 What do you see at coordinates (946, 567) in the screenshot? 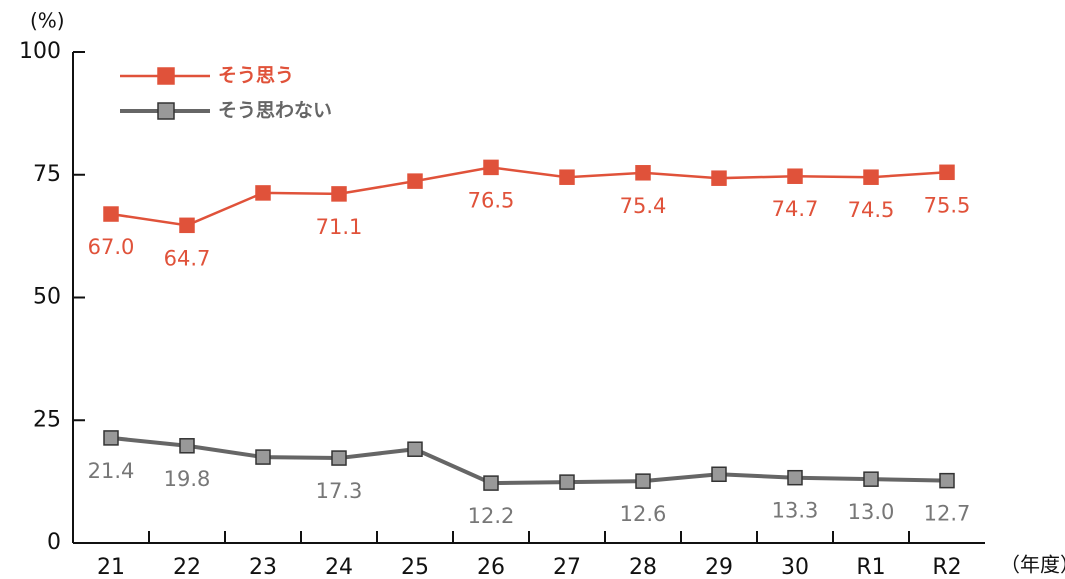
I see `x-tick-label: R2` at bounding box center [946, 567].